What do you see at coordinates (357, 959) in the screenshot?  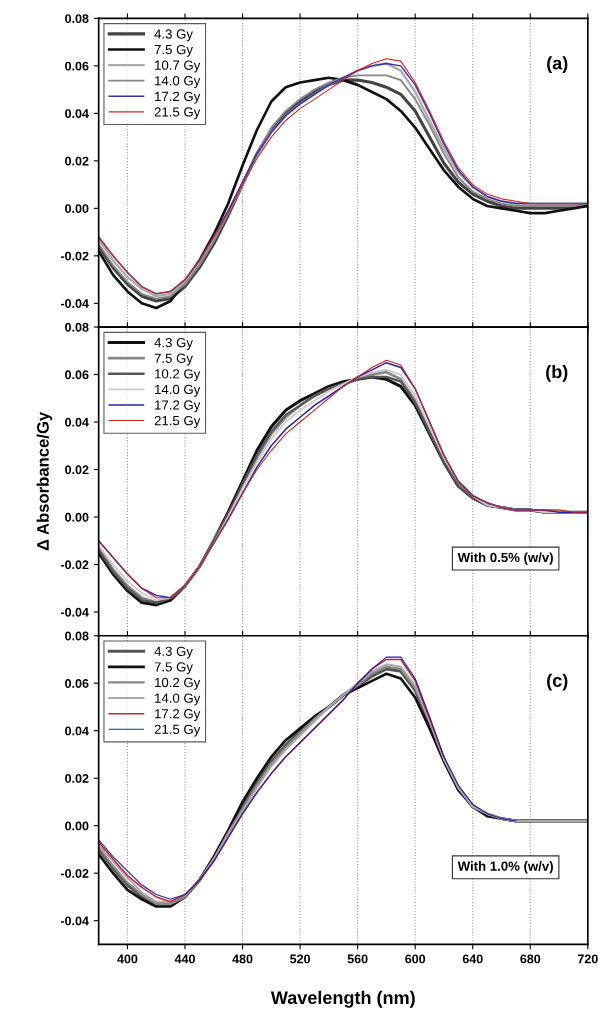 I see `x-tick-label: 560` at bounding box center [357, 959].